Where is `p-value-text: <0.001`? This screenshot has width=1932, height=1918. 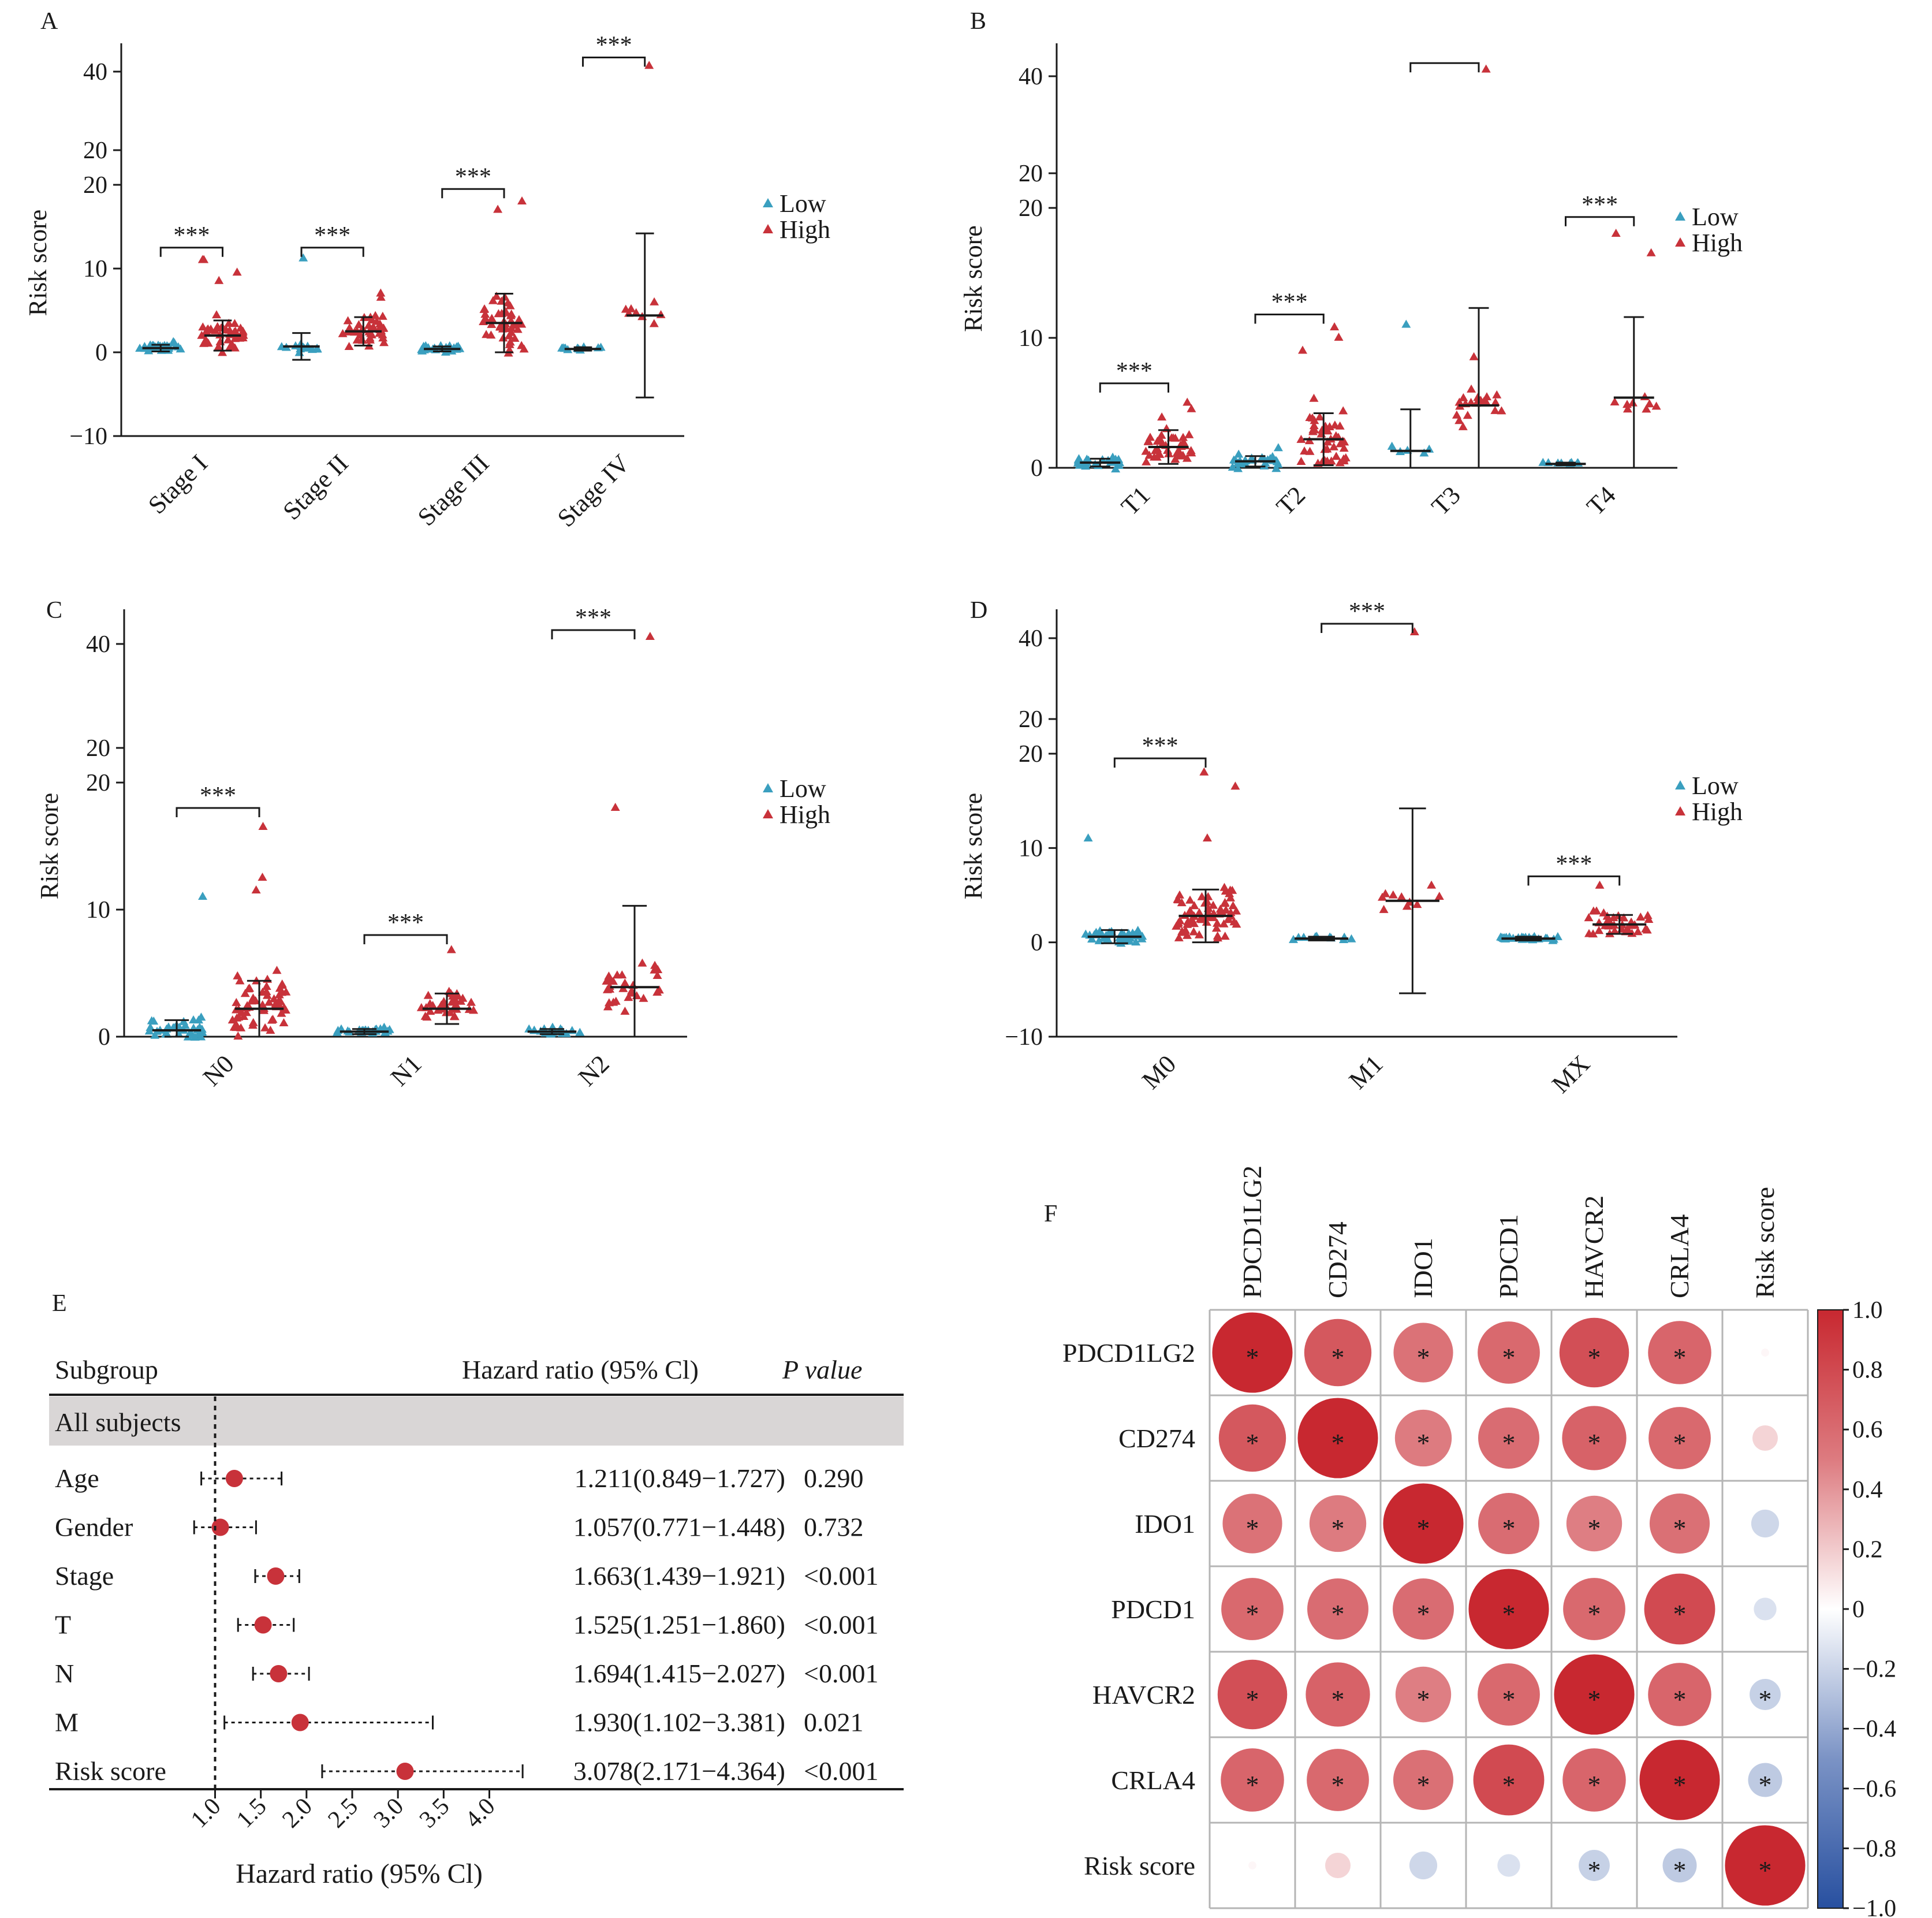
p-value-text: <0.001 is located at coordinates (841, 1673).